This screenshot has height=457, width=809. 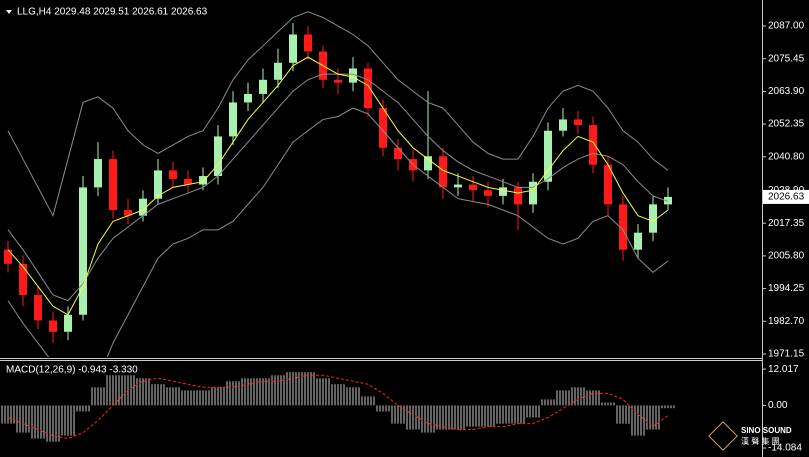 What do you see at coordinates (785, 448) in the screenshot?
I see `y-tick-label: -14.084` at bounding box center [785, 448].